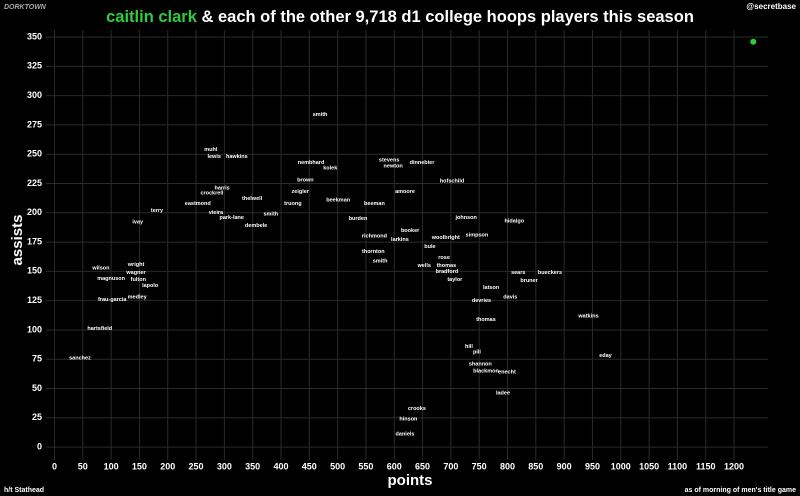 The height and width of the screenshot is (496, 800). I want to click on player-label: crockrell, so click(211, 193).